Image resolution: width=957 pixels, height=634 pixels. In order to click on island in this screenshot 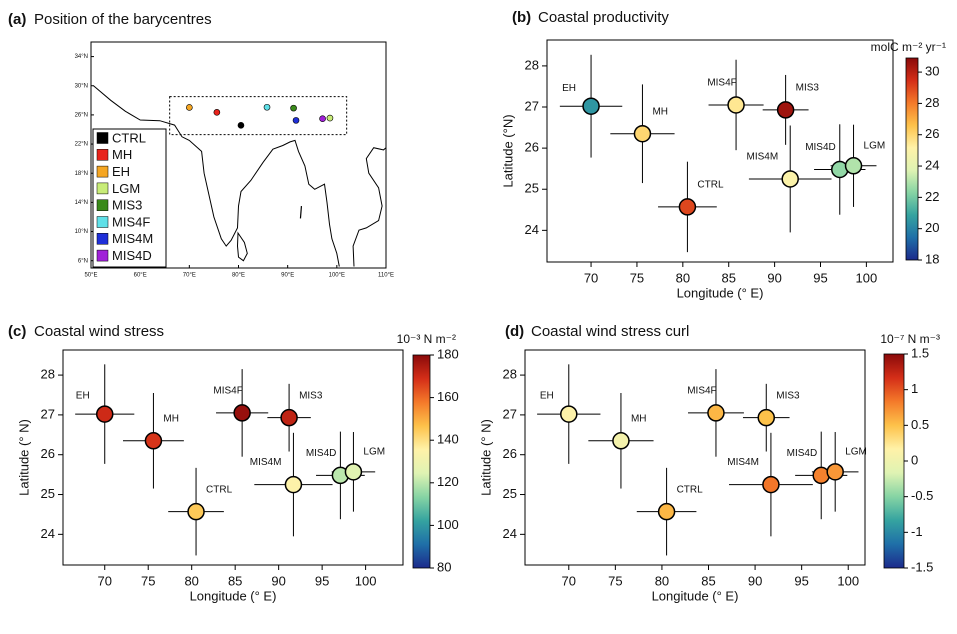, I will do `click(301, 212)`.